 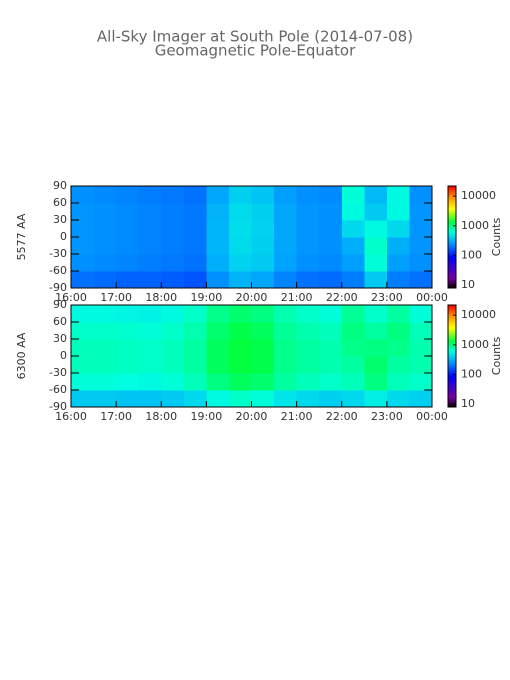 What do you see at coordinates (297, 416) in the screenshot?
I see `x-tick-label: 21:00` at bounding box center [297, 416].